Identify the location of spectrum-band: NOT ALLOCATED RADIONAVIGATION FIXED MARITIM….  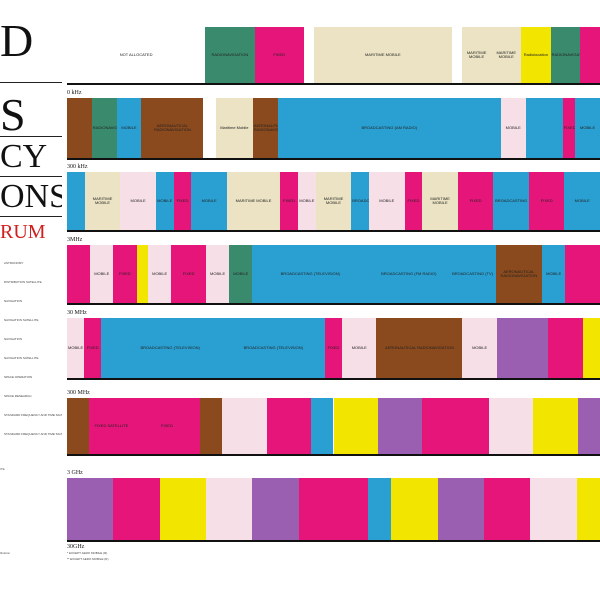
(333, 55).